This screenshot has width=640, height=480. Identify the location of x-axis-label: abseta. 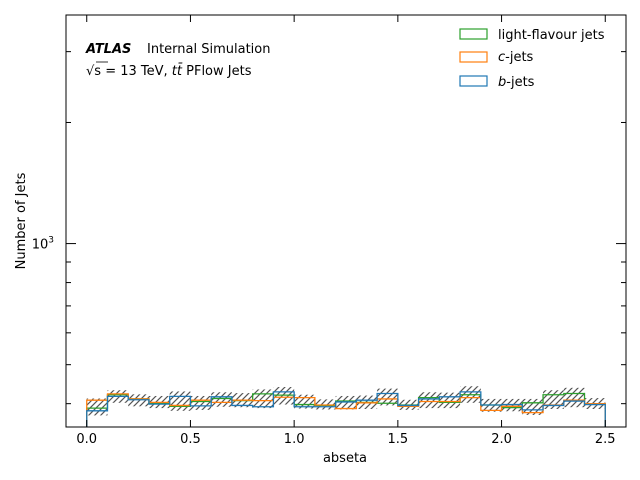
(345, 458).